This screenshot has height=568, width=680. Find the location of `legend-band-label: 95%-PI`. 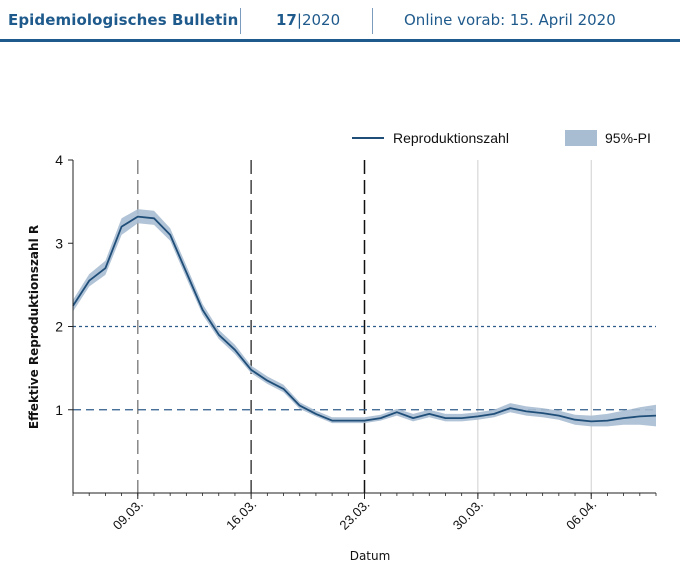

legend-band-label: 95%-PI is located at coordinates (628, 138).